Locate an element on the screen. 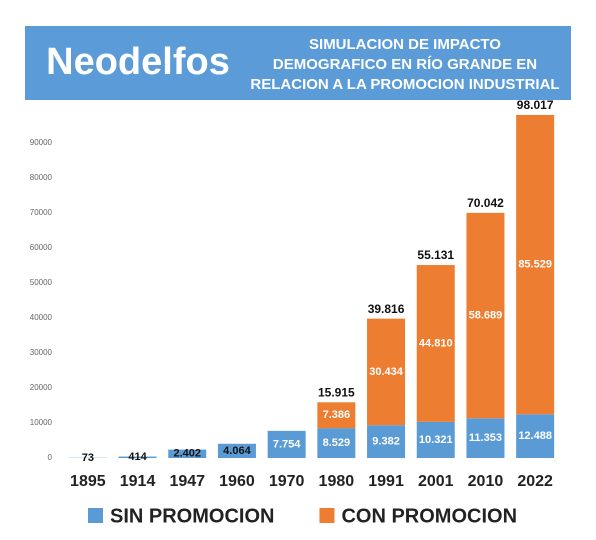 This screenshot has height=540, width=596. data-label: 2.402 is located at coordinates (187, 454).